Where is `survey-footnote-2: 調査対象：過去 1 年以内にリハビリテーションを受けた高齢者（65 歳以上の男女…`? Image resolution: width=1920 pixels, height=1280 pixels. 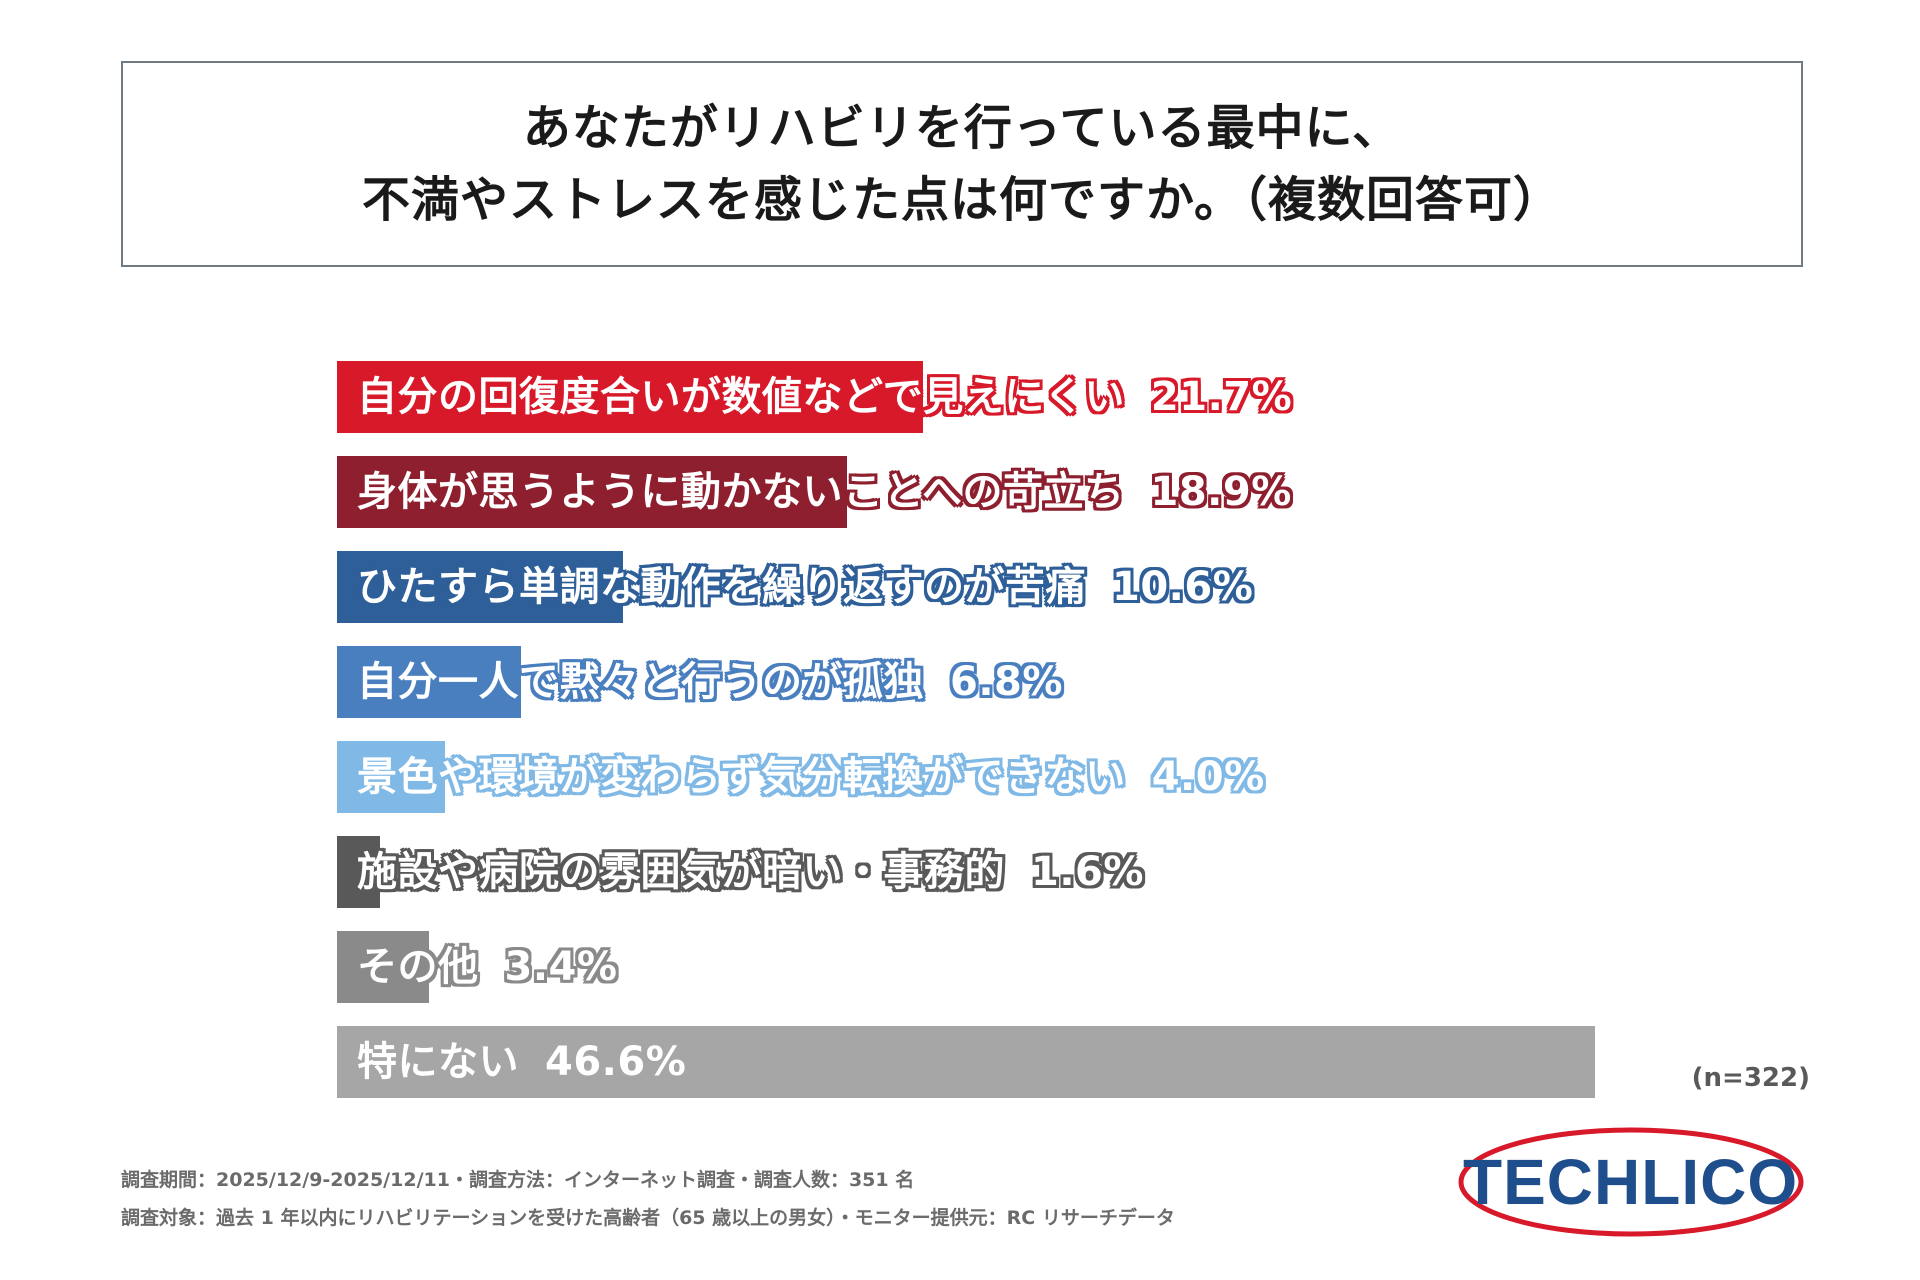
survey-footnote-2: 調査対象：過去 1 年以内にリハビリテーションを受けた高齢者（65 歳以上の男女… is located at coordinates (648, 1218).